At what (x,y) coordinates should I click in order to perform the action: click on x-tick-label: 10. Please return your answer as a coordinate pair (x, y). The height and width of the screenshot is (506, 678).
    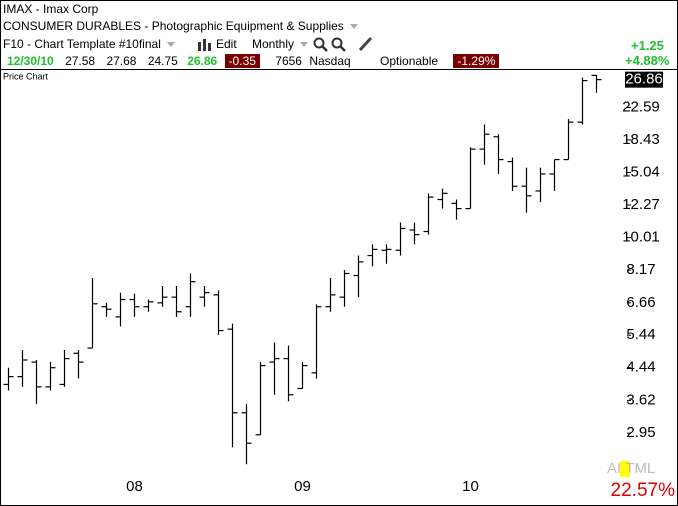
    Looking at the image, I should click on (470, 486).